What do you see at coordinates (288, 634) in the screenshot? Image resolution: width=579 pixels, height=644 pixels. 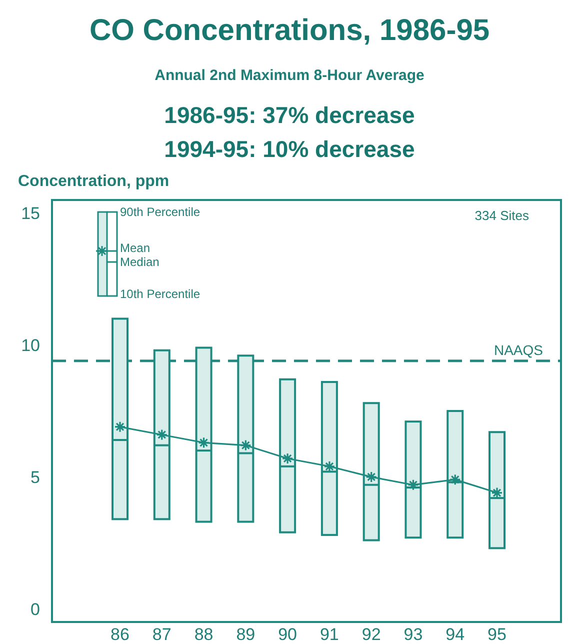 I see `x-tick-label: 90` at bounding box center [288, 634].